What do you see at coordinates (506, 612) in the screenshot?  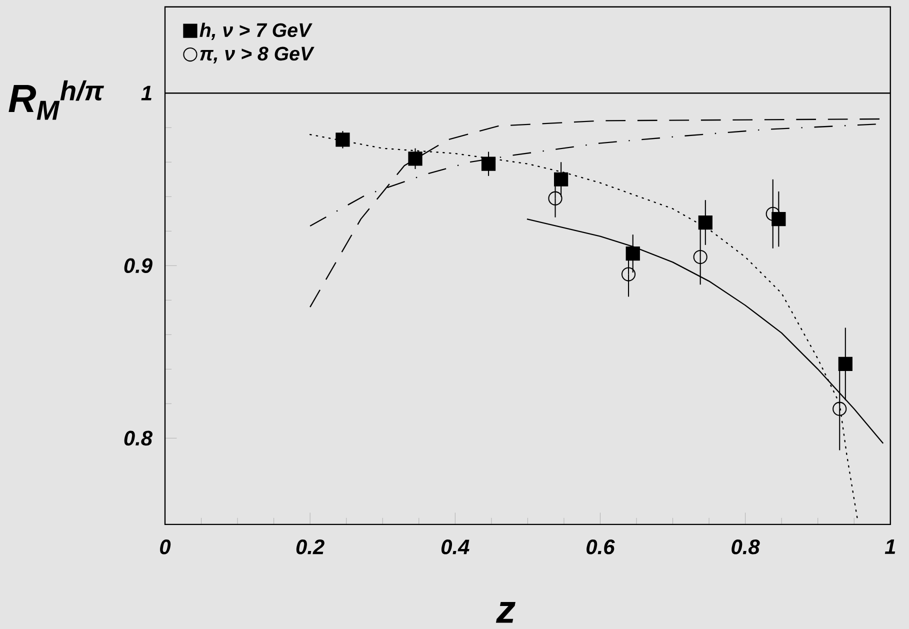 I see `x-axis-title: z` at bounding box center [506, 612].